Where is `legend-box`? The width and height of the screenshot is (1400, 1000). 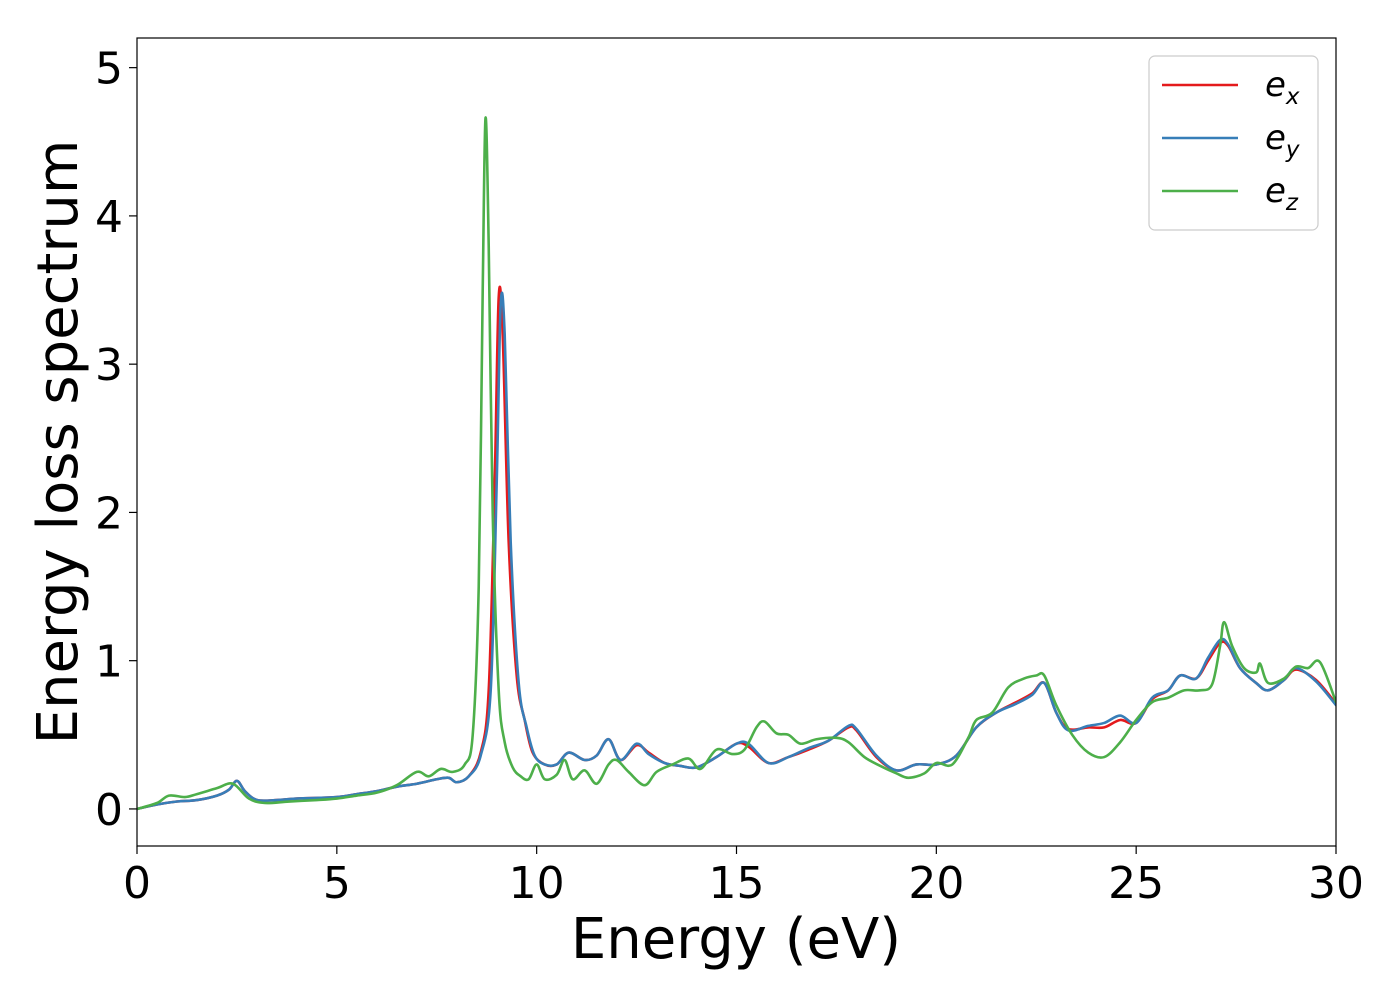
legend-box is located at coordinates (1233, 143).